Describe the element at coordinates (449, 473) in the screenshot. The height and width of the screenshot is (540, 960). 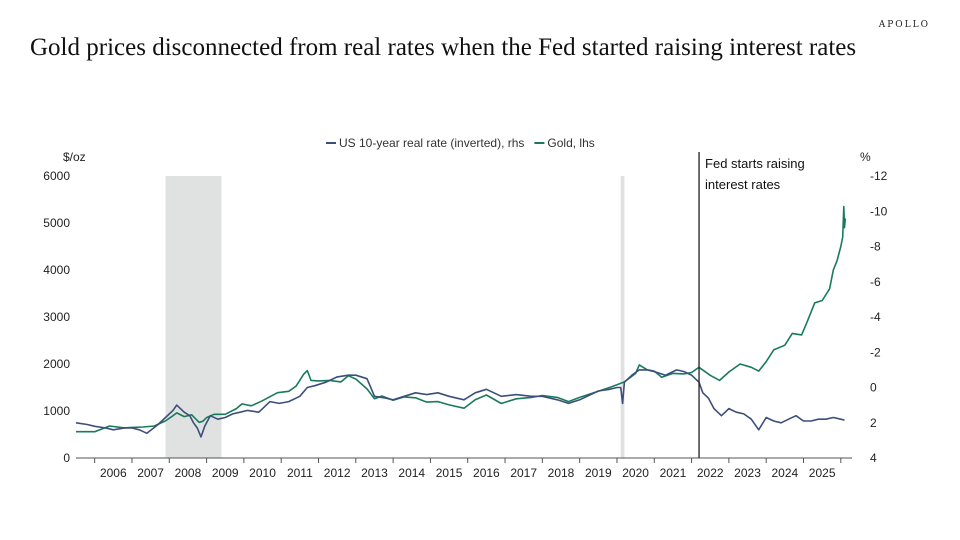
I see `x-tick-label: 2015` at that location.